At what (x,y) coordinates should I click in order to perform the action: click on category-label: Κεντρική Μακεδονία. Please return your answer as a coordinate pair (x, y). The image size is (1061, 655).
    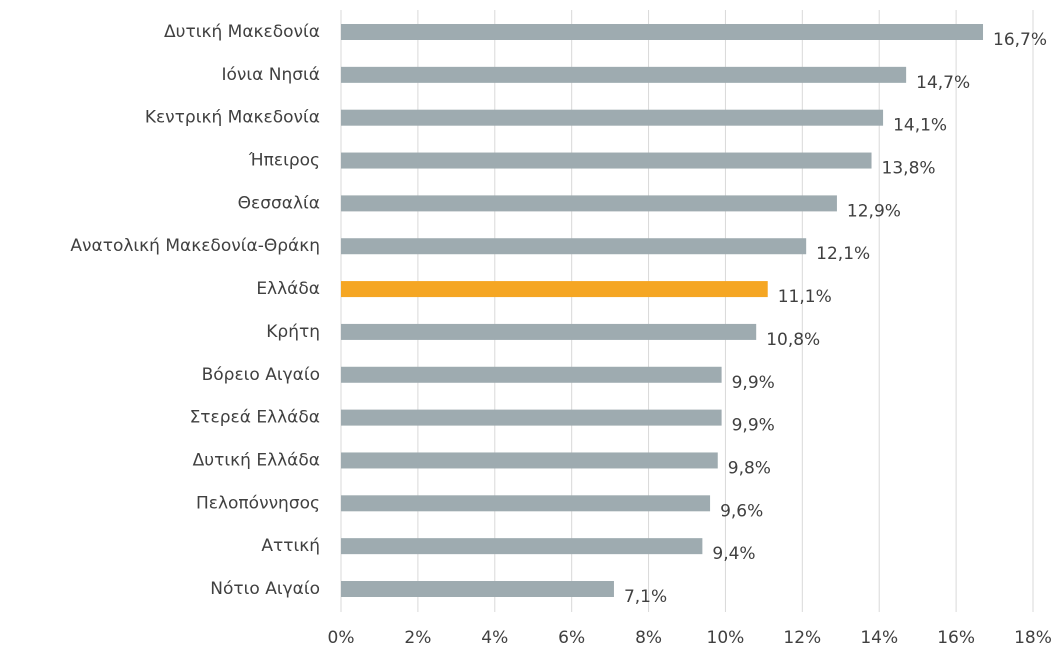
    Looking at the image, I should click on (232, 118).